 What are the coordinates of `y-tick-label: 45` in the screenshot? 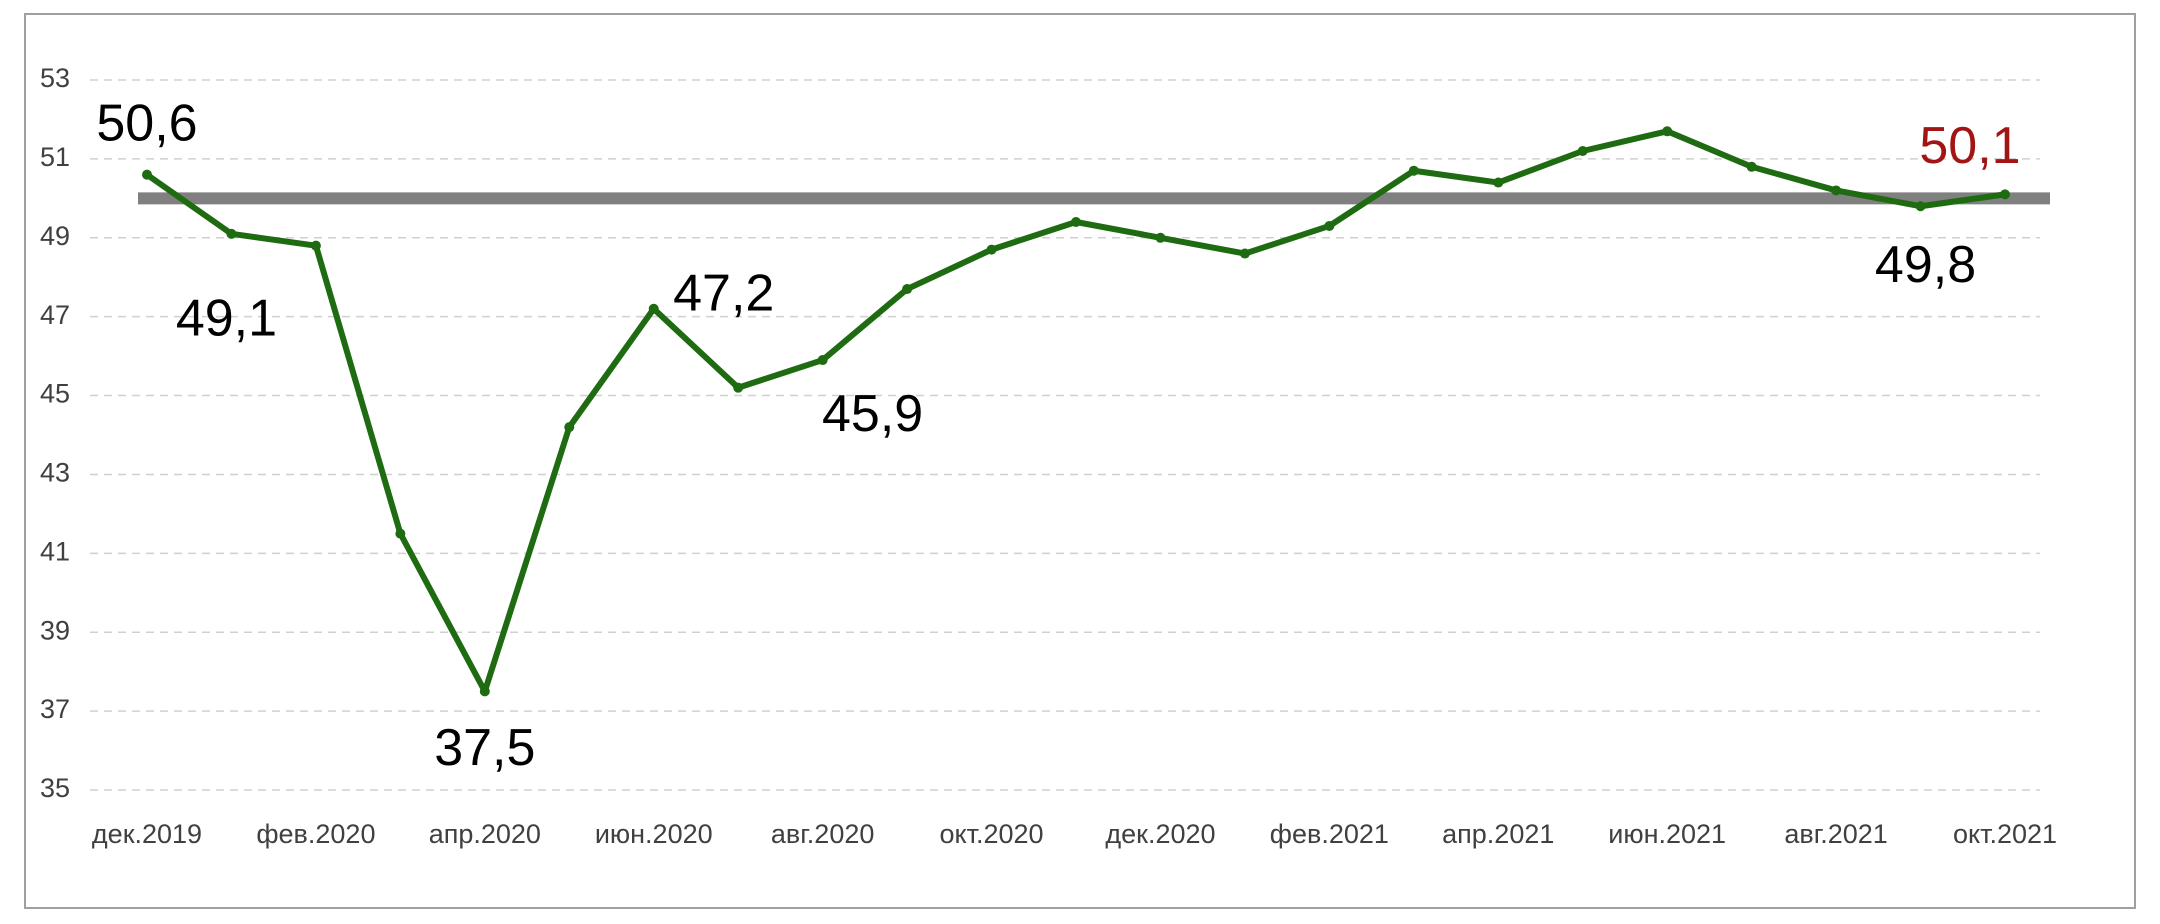 It's located at (55, 394).